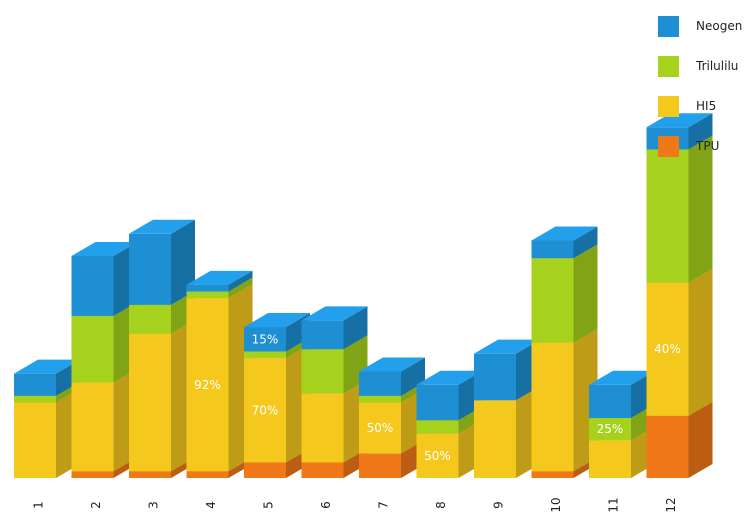  Describe the element at coordinates (700, 439) in the screenshot. I see `bar-tpu-12-side` at that location.